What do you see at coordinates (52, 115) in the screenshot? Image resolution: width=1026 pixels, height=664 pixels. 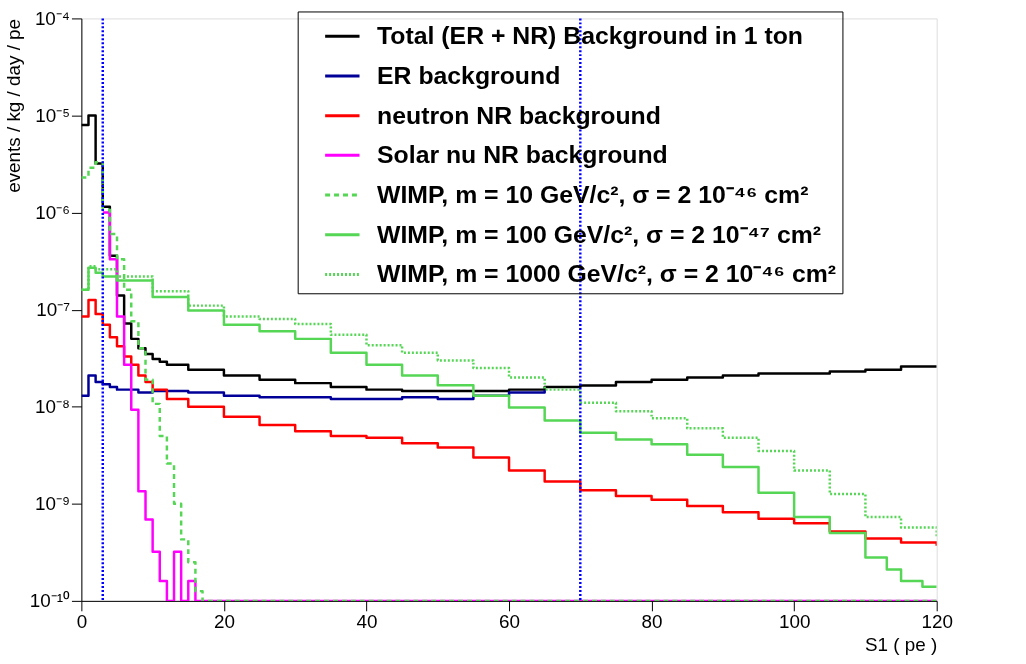 I see `y-tick-label: 10⁻⁵` at bounding box center [52, 115].